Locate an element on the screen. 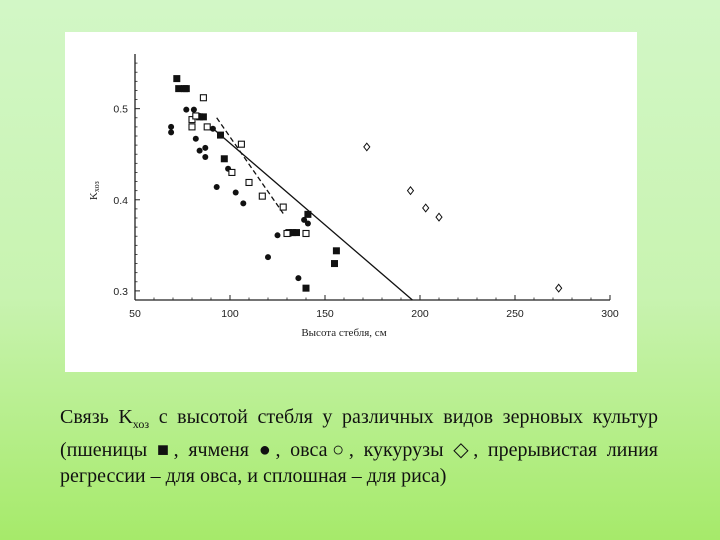 This screenshot has height=540, width=720. x-tick-label: 150 is located at coordinates (325, 314).